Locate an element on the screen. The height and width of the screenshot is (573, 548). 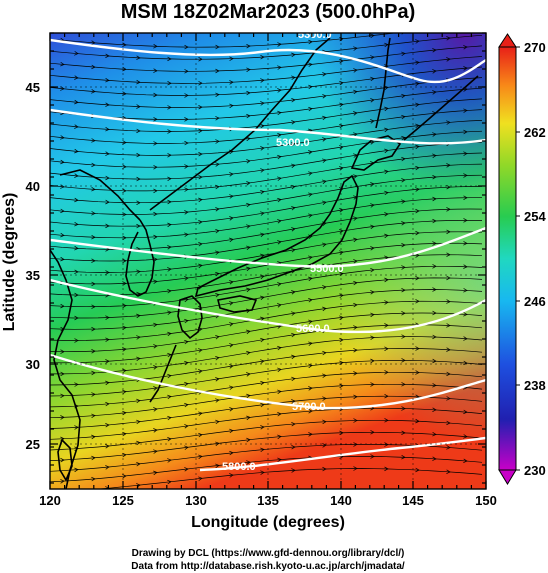
colorbar-tick-254: 254 is located at coordinates (535, 216).